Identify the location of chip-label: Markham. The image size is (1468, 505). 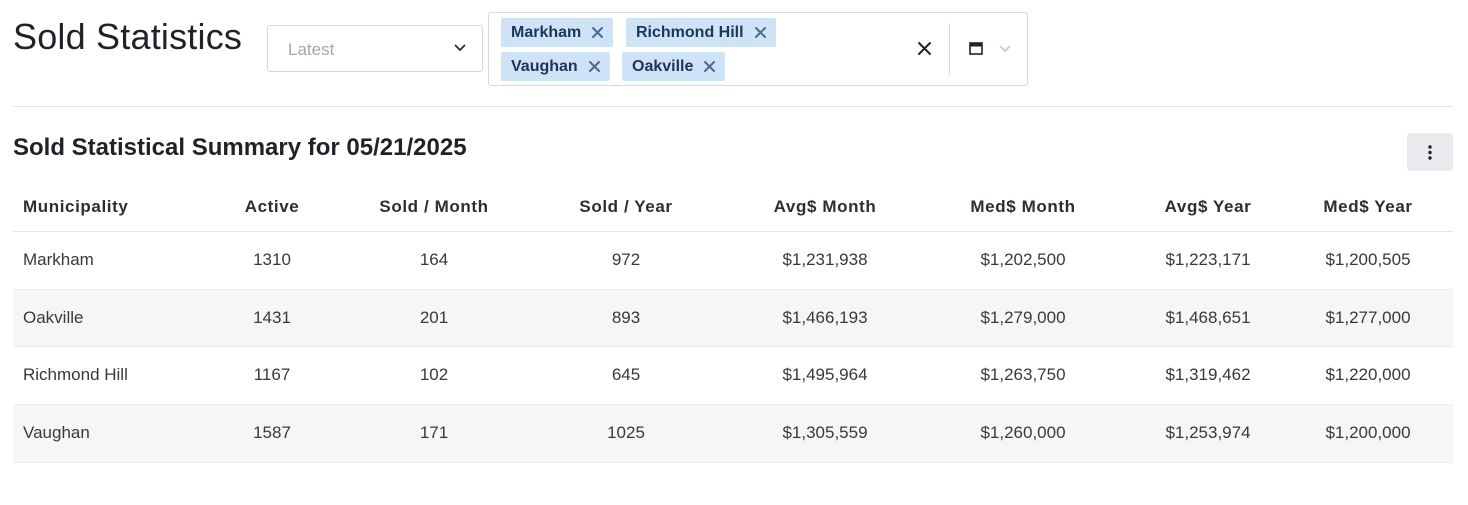
(546, 32).